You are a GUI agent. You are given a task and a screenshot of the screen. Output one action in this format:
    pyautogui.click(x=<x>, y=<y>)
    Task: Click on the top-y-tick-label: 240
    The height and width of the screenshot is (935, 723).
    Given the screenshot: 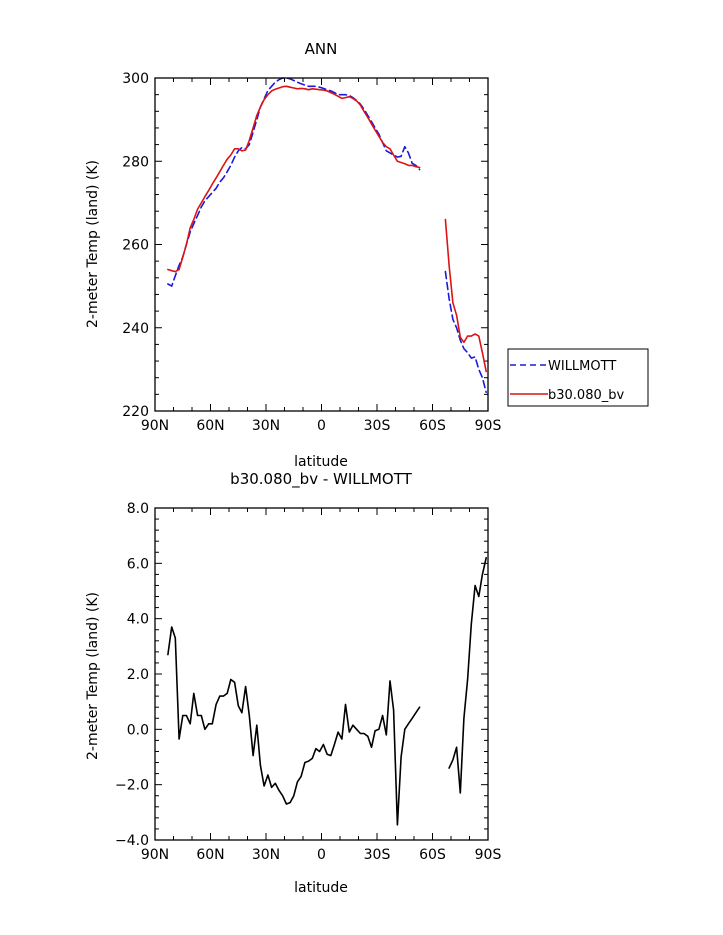 What is the action you would take?
    pyautogui.click(x=135, y=329)
    